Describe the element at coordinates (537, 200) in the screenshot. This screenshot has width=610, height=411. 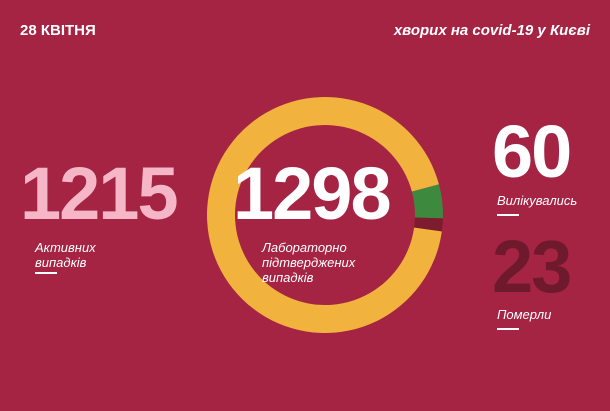
I see `recovered-label: Вилікувались` at that location.